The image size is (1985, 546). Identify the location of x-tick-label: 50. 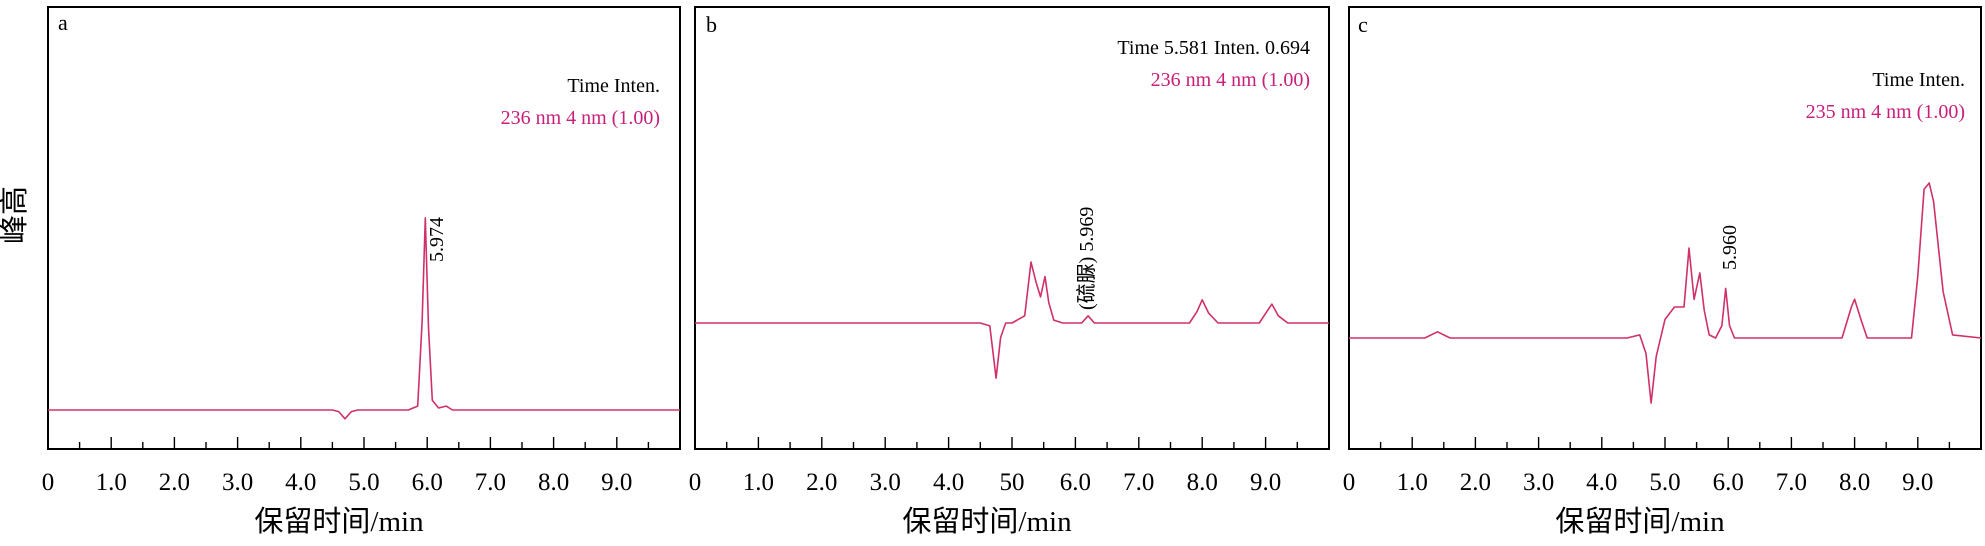
(1012, 482).